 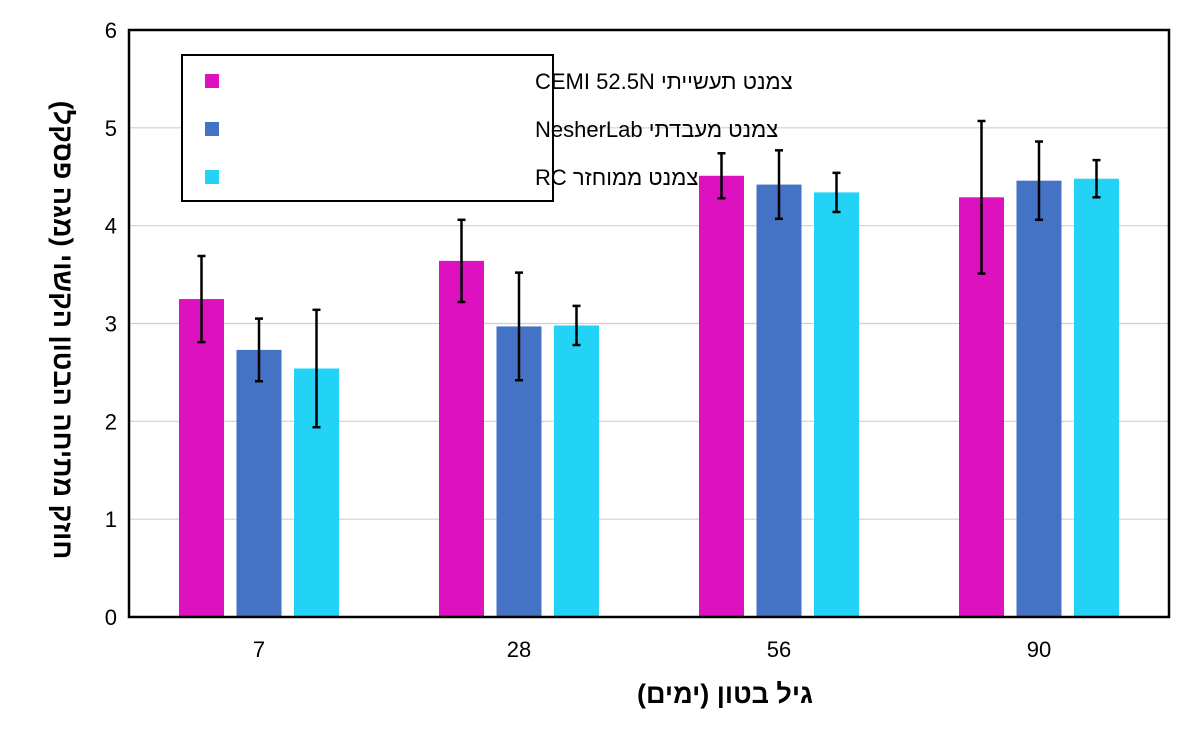 I want to click on x-axis-title: גיל בטון (ימים), so click(x=725, y=694).